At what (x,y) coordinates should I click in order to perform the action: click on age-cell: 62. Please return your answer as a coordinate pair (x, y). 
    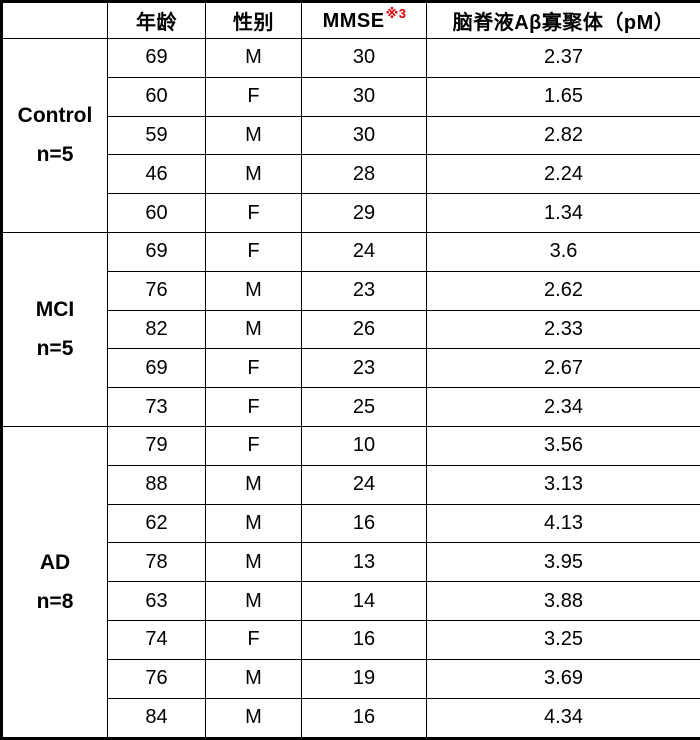
    Looking at the image, I should click on (156, 523).